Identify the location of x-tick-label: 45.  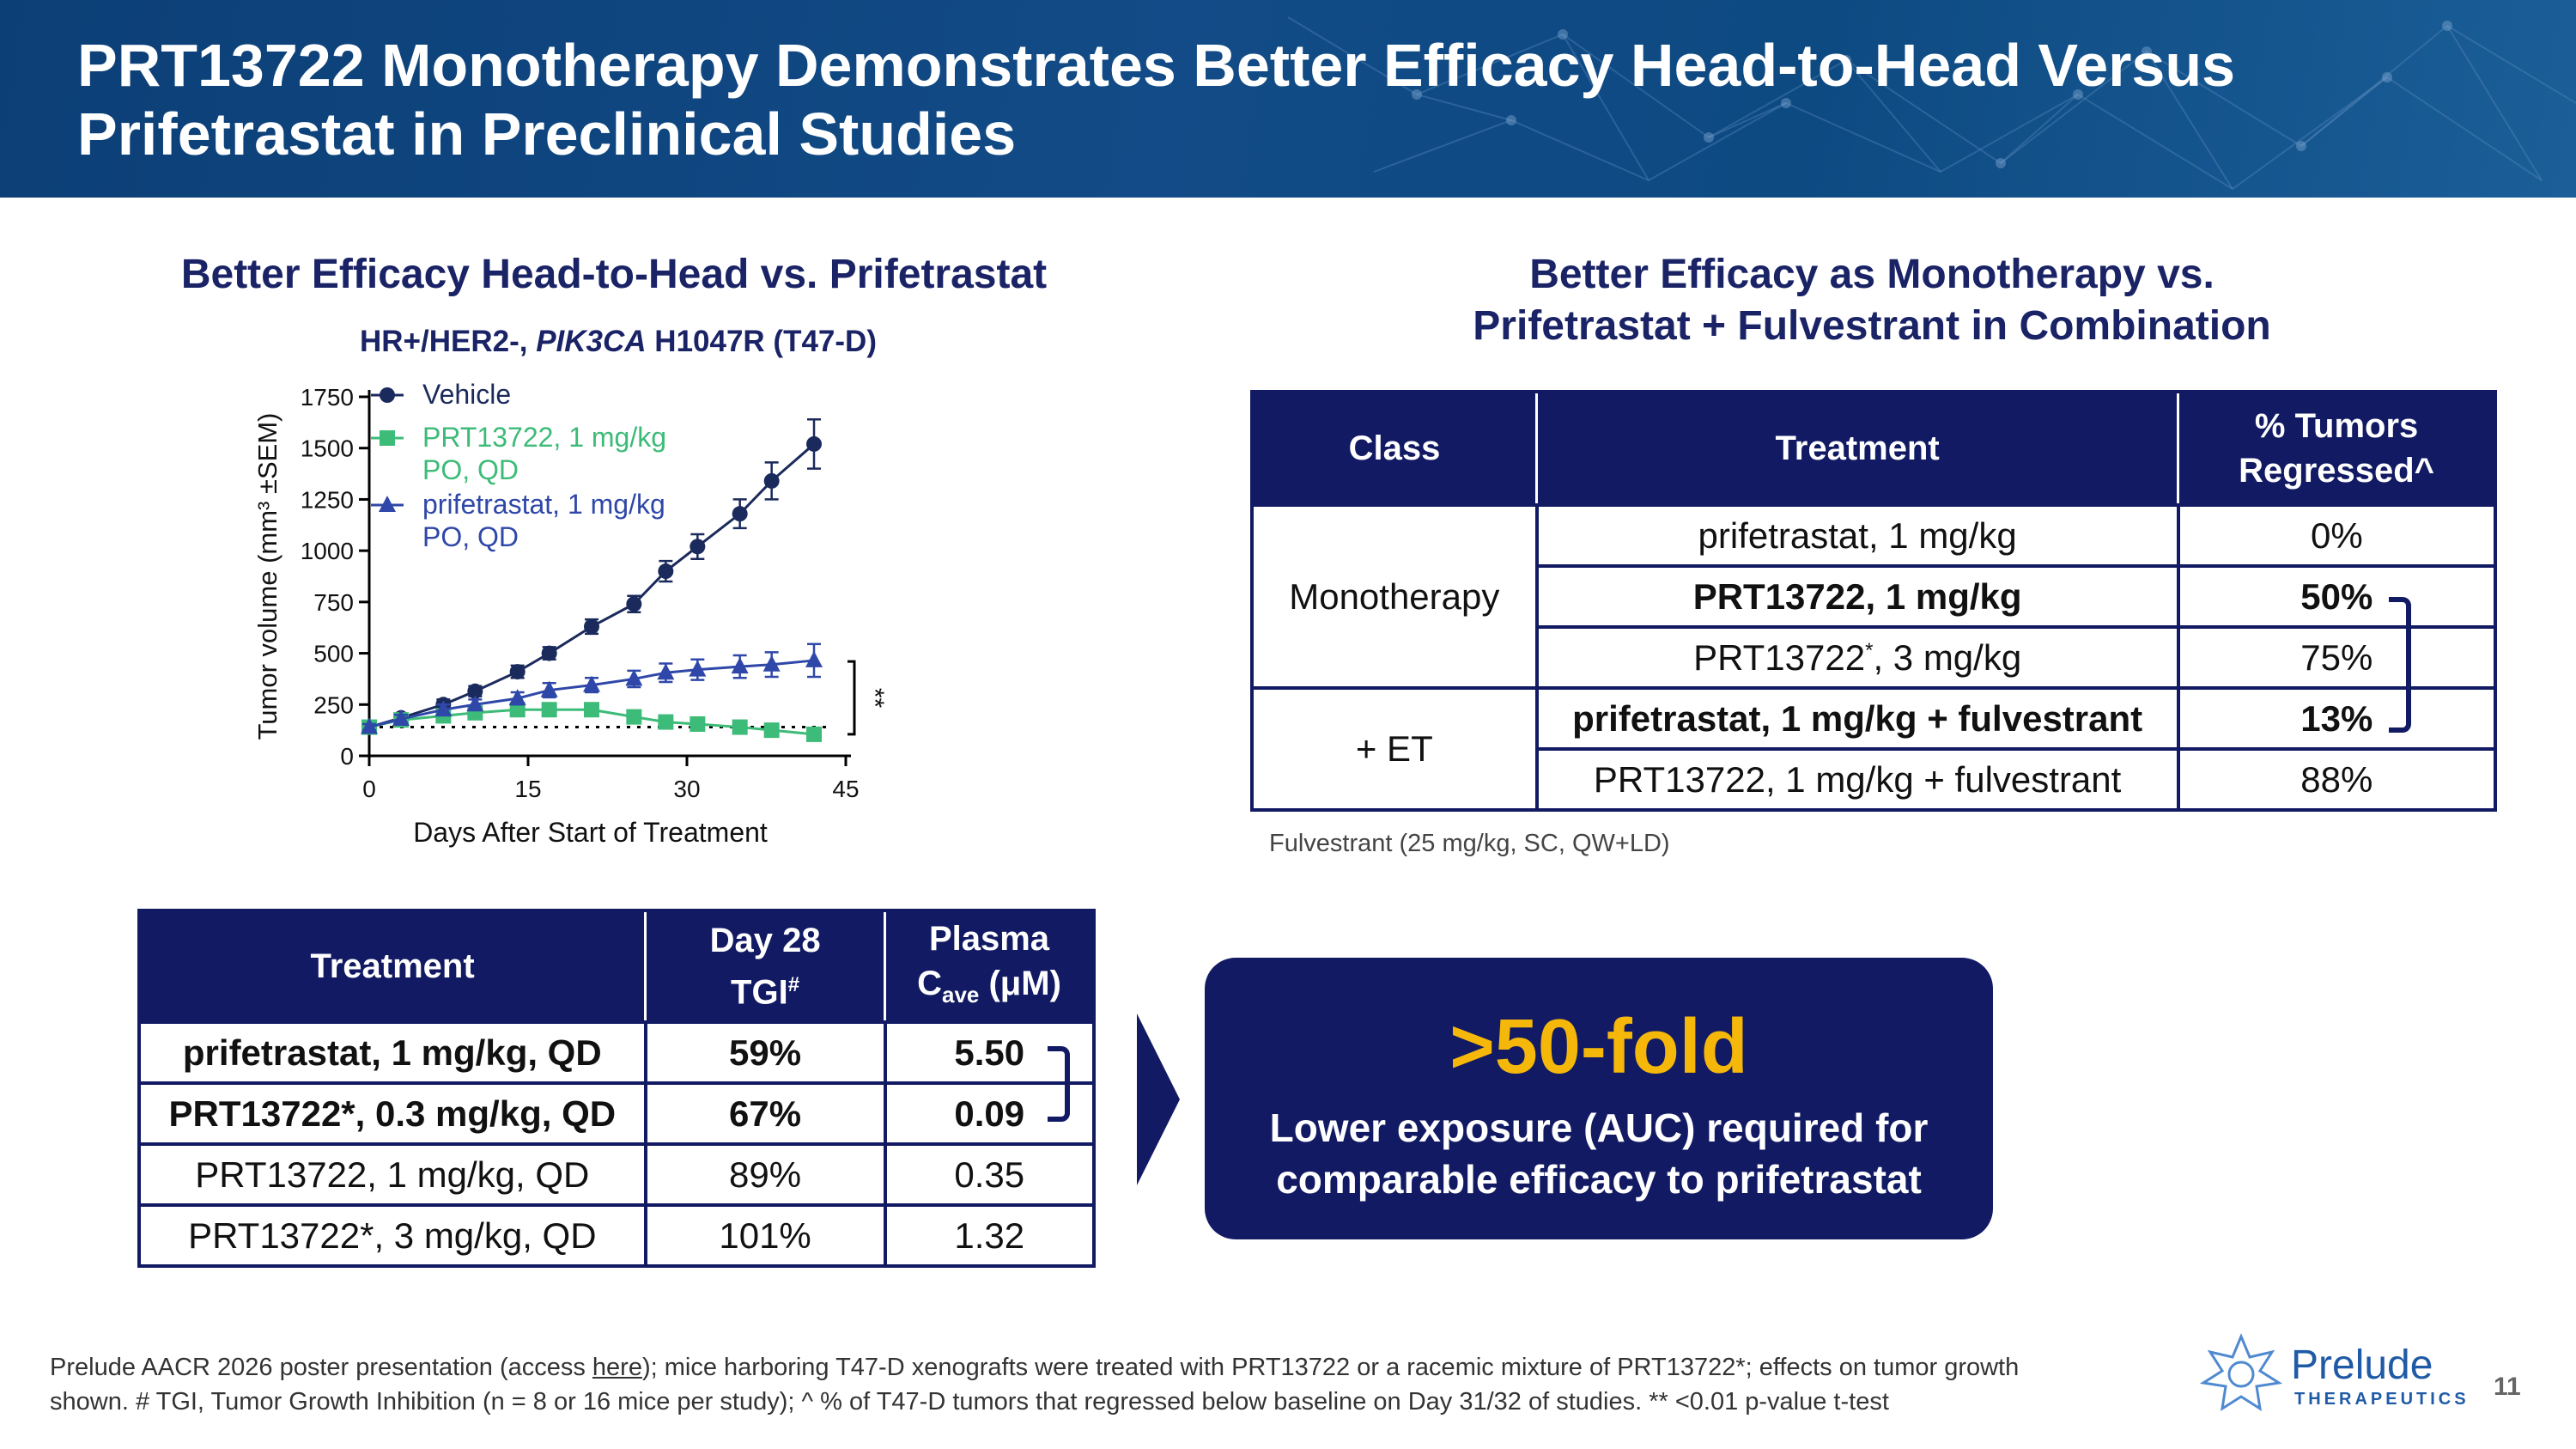
(845, 789).